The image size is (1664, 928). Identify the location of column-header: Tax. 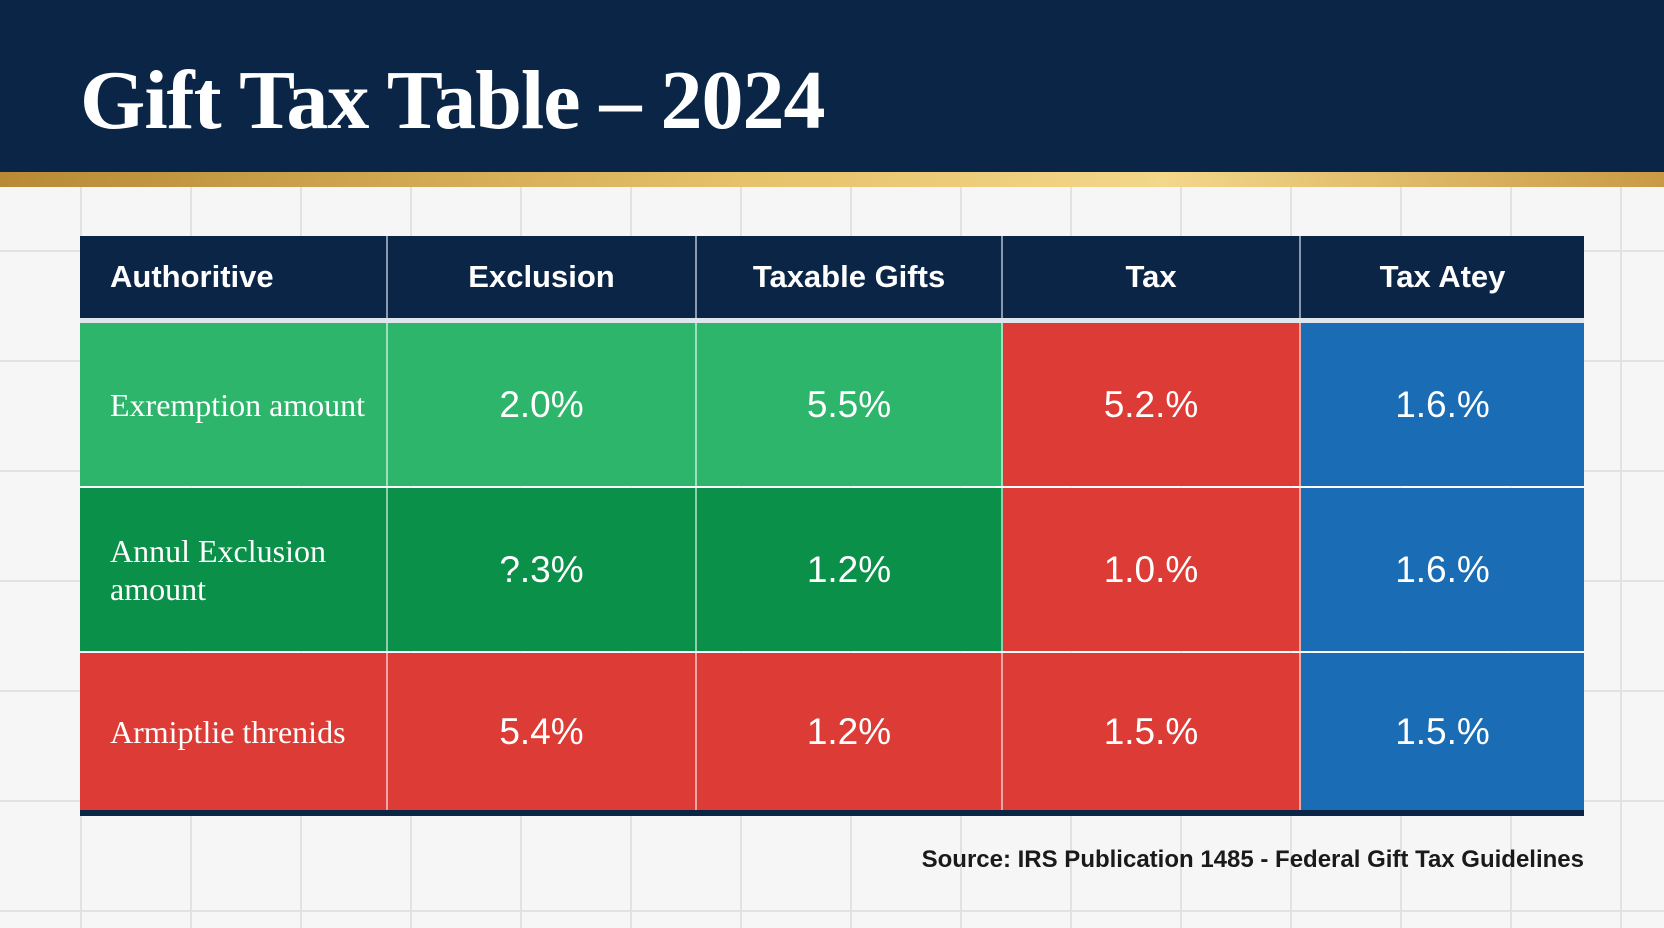
(1152, 277).